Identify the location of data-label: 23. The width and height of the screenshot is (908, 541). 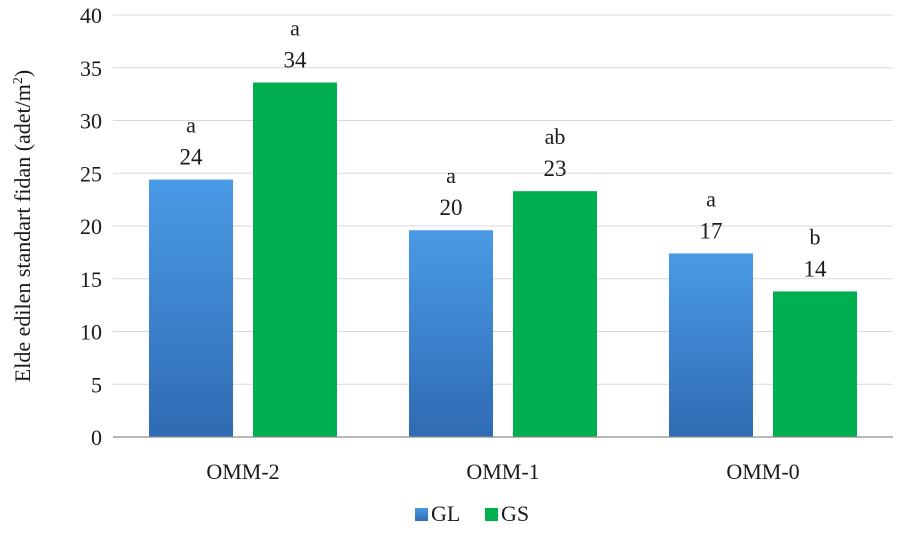
(555, 168).